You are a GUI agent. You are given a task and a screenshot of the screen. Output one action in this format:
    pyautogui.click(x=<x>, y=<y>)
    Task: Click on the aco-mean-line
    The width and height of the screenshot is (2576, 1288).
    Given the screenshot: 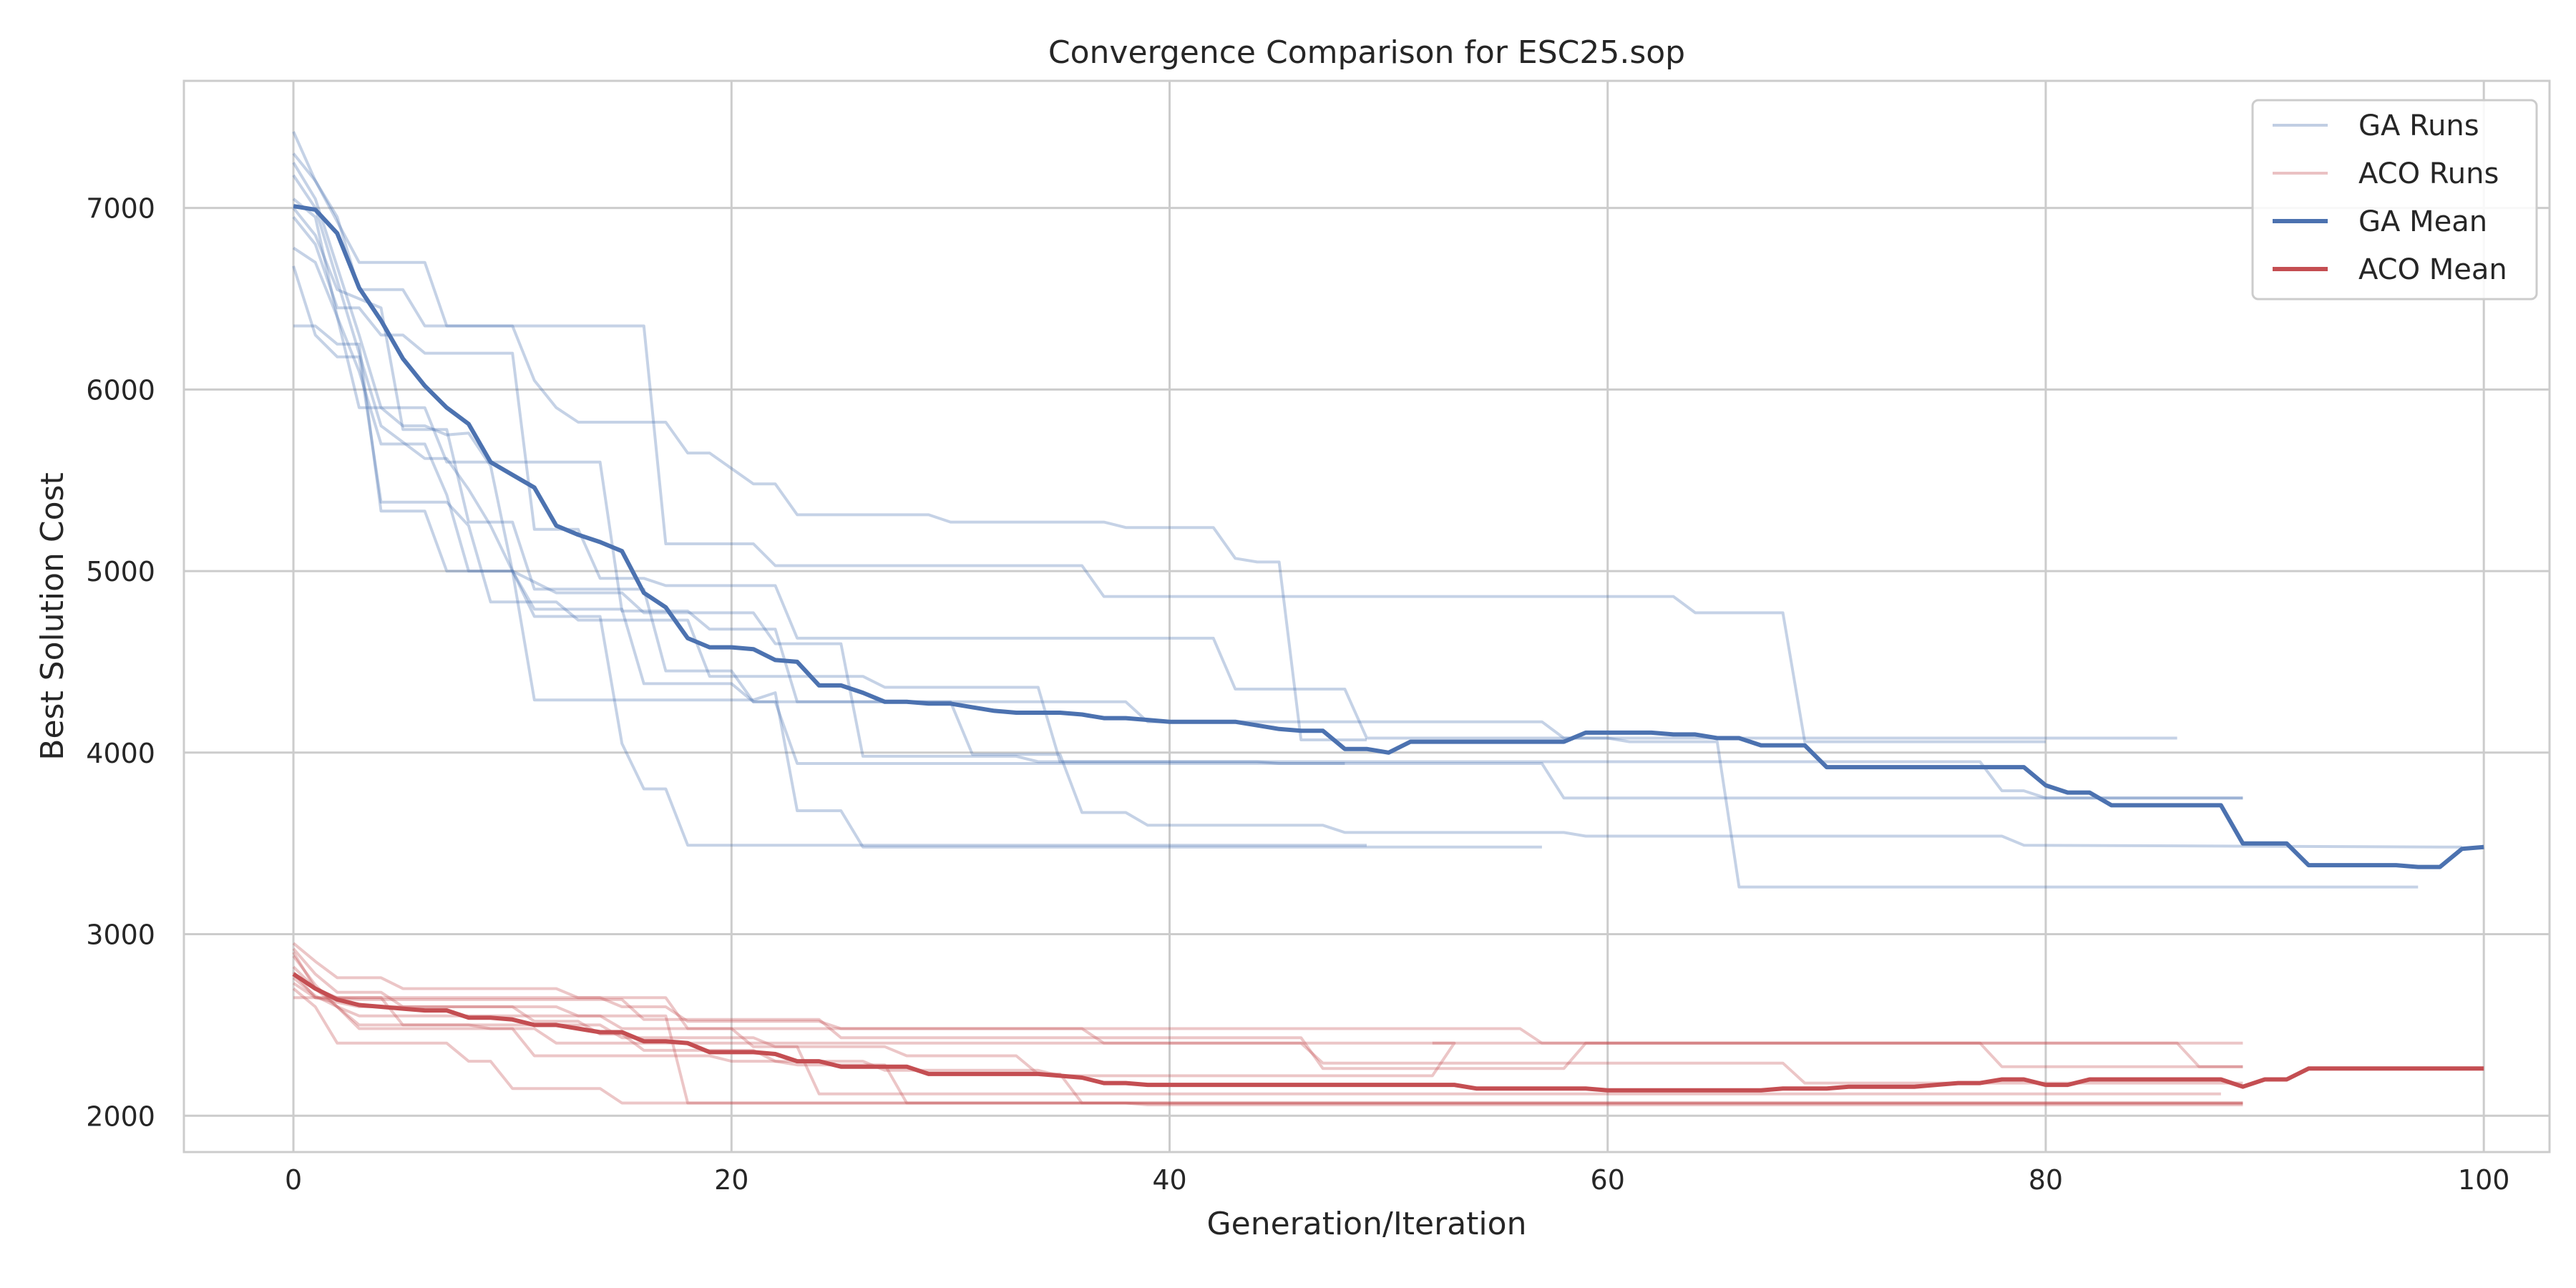 What is the action you would take?
    pyautogui.click(x=1388, y=1032)
    